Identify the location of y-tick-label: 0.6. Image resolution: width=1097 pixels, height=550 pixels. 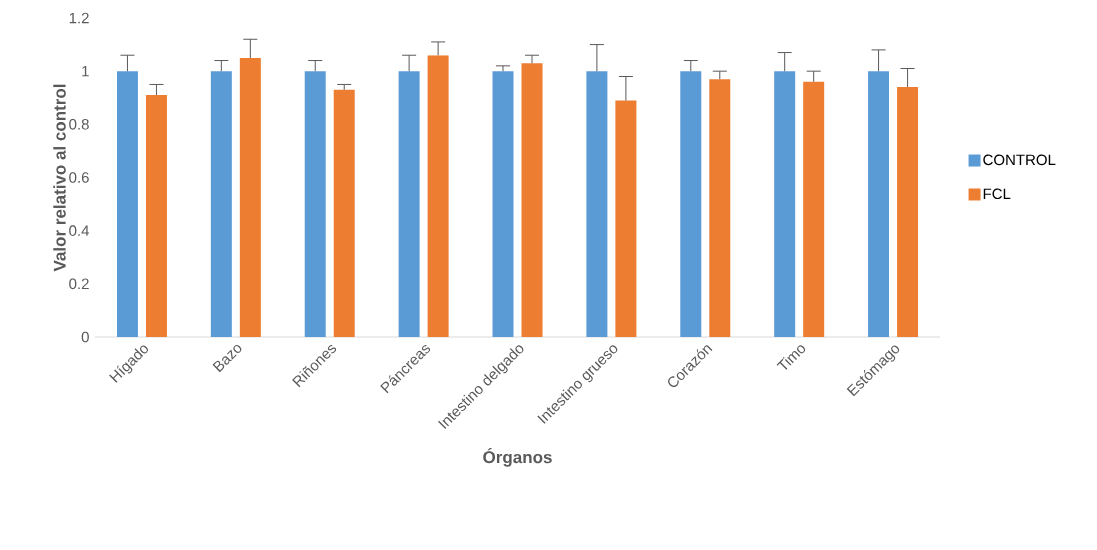
(79, 177).